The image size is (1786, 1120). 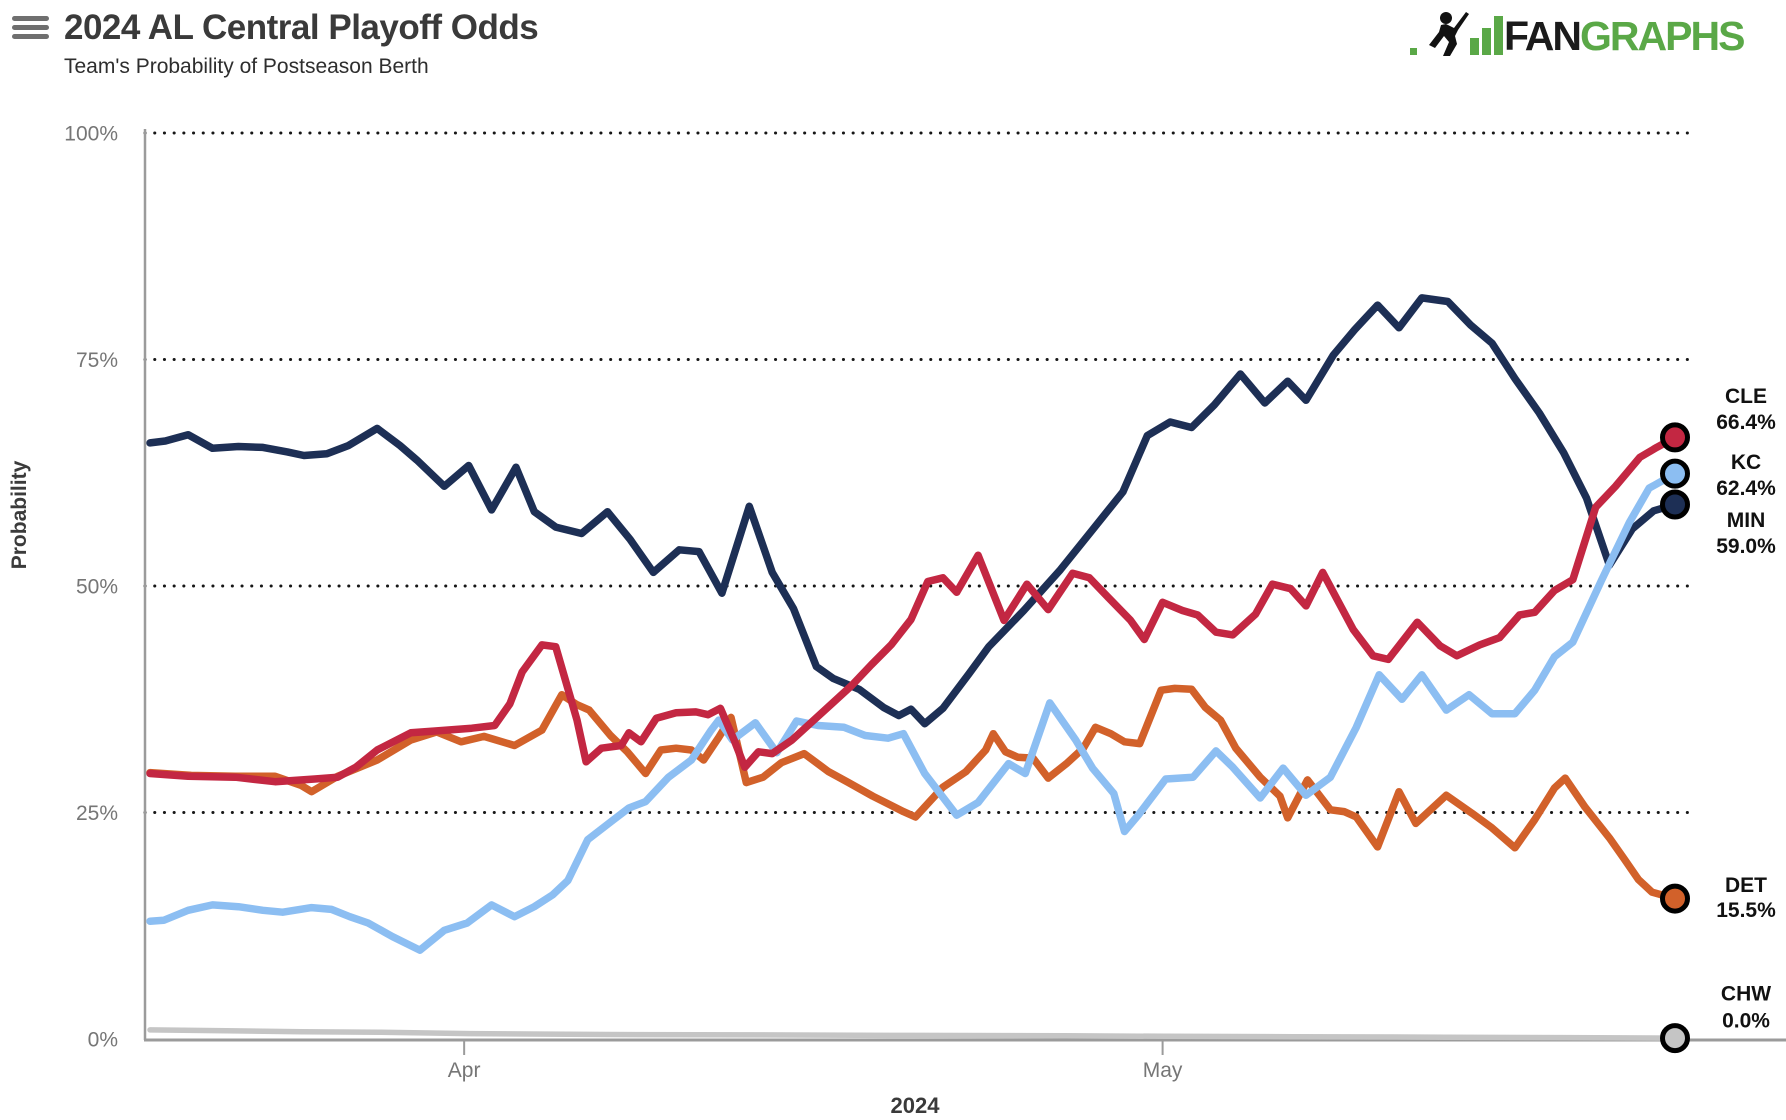 I want to click on legend-value-kc: 62.4%, so click(x=1746, y=488).